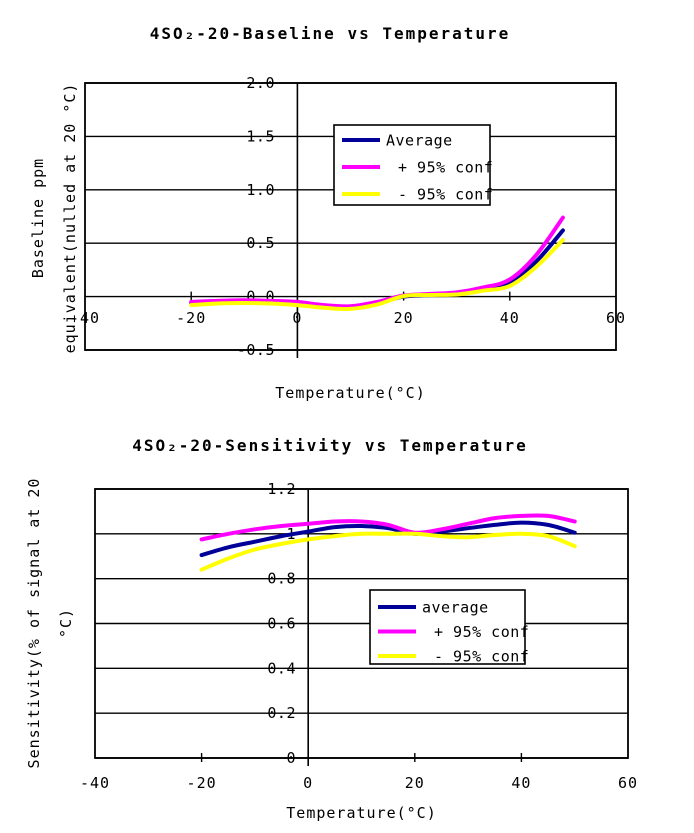 The height and width of the screenshot is (833, 694). What do you see at coordinates (281, 668) in the screenshot?
I see `y-tick-label: 0.4` at bounding box center [281, 668].